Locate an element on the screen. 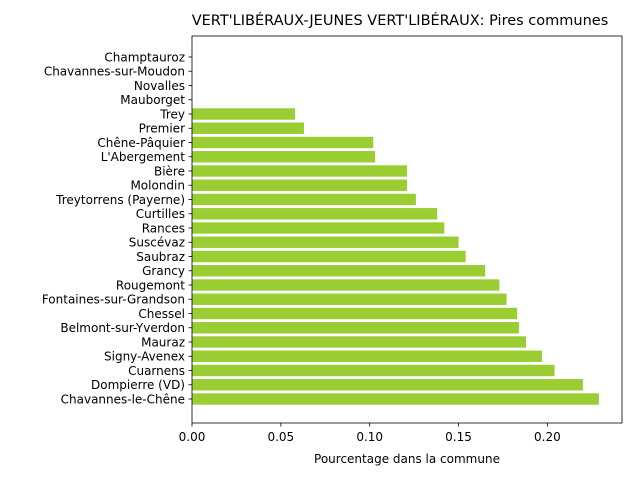  x-tick-label: 0.00 is located at coordinates (192, 437).